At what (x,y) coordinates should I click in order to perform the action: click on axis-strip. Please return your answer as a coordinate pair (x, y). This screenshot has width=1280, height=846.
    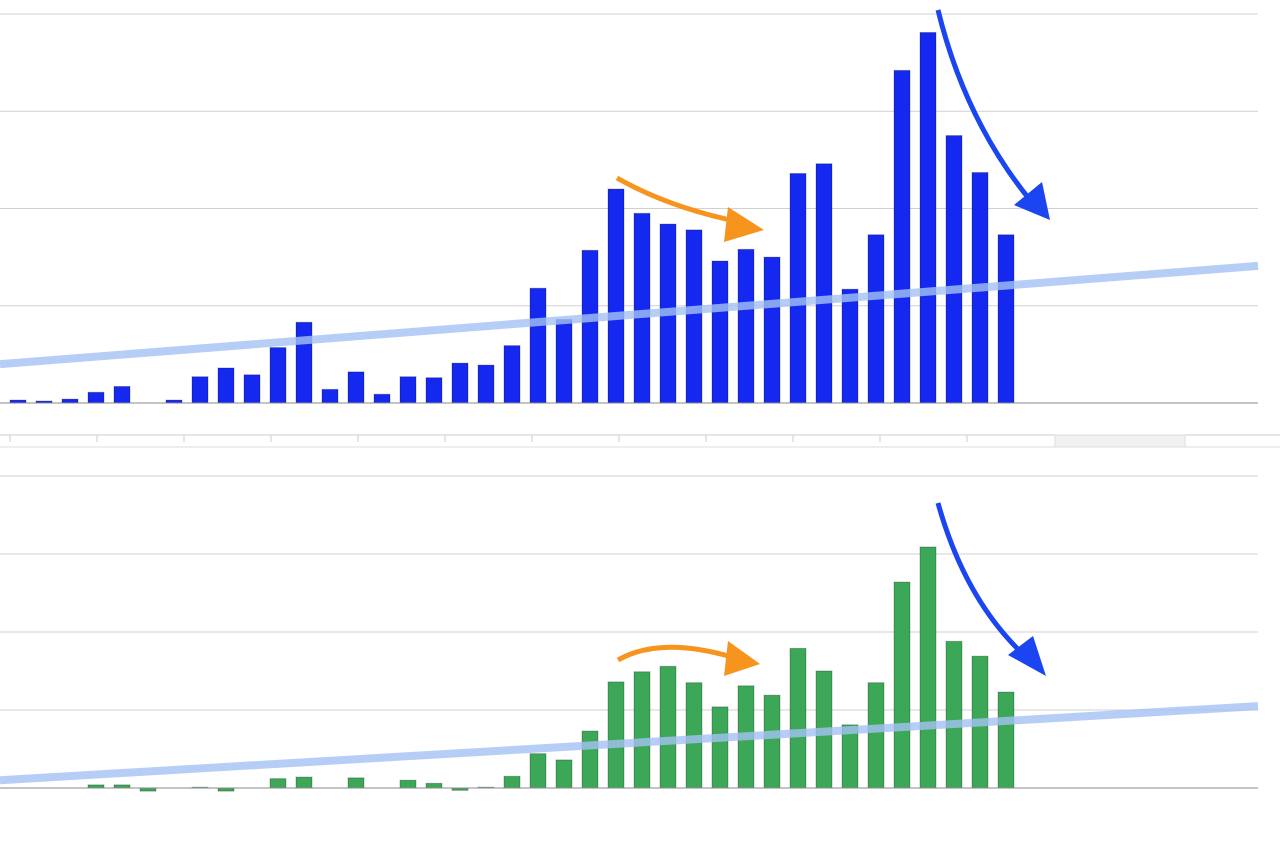
    Looking at the image, I should click on (640, 441).